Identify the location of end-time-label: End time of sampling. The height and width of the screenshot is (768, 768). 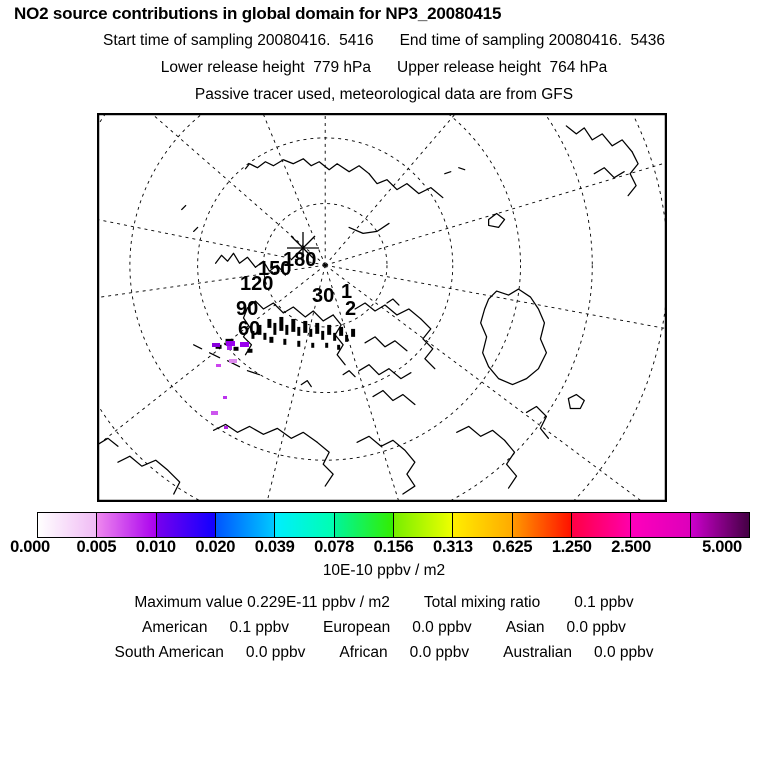
(472, 40).